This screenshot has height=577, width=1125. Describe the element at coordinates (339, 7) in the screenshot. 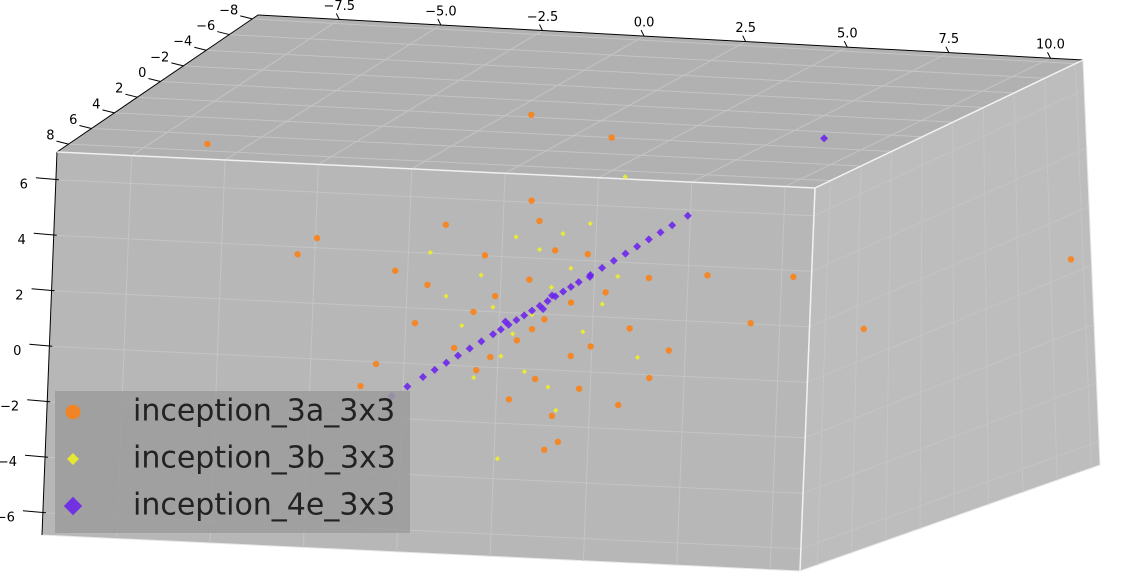

I see `x-tick-label: −7.5` at that location.